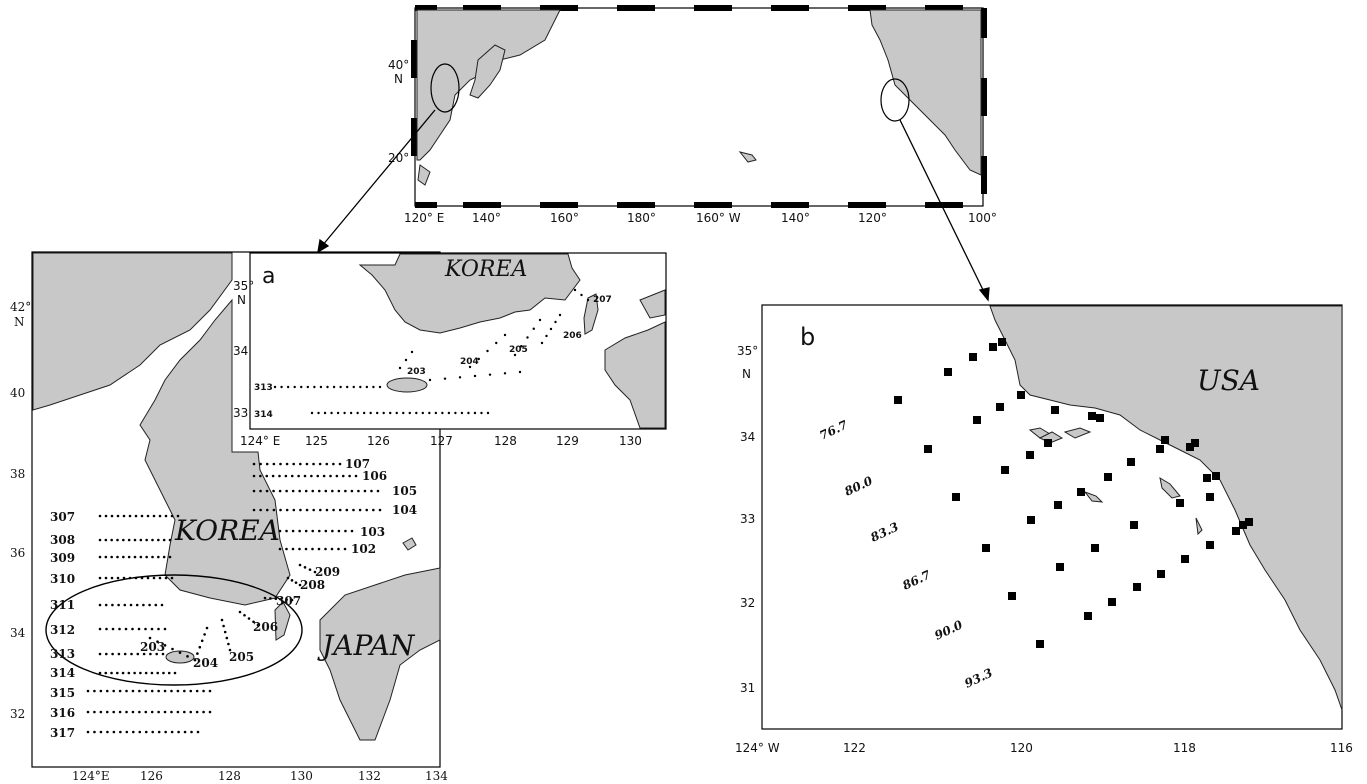 This screenshot has width=1367, height=784. I want to click on line-label: 206, so click(265, 627).